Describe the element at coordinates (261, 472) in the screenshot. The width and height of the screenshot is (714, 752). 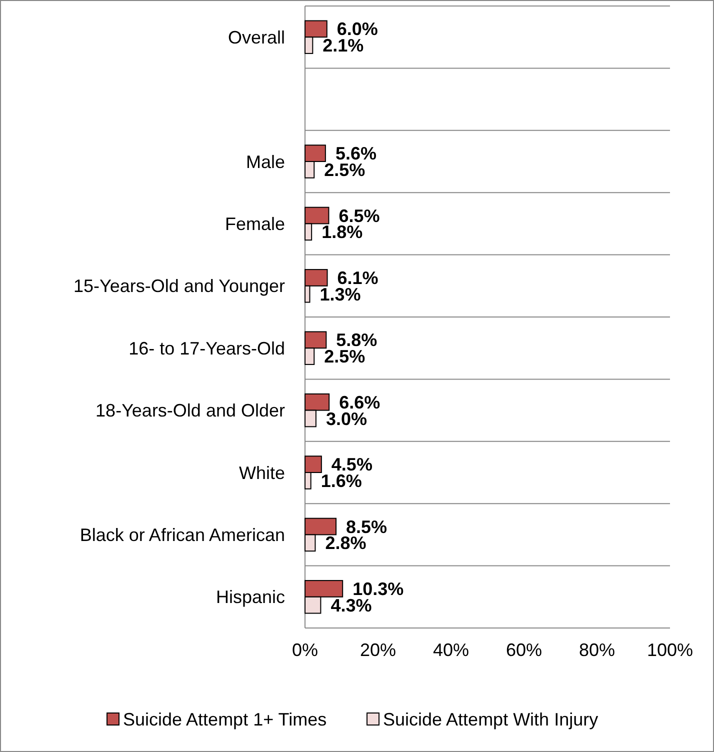
I see `y-tick-label: White` at that location.